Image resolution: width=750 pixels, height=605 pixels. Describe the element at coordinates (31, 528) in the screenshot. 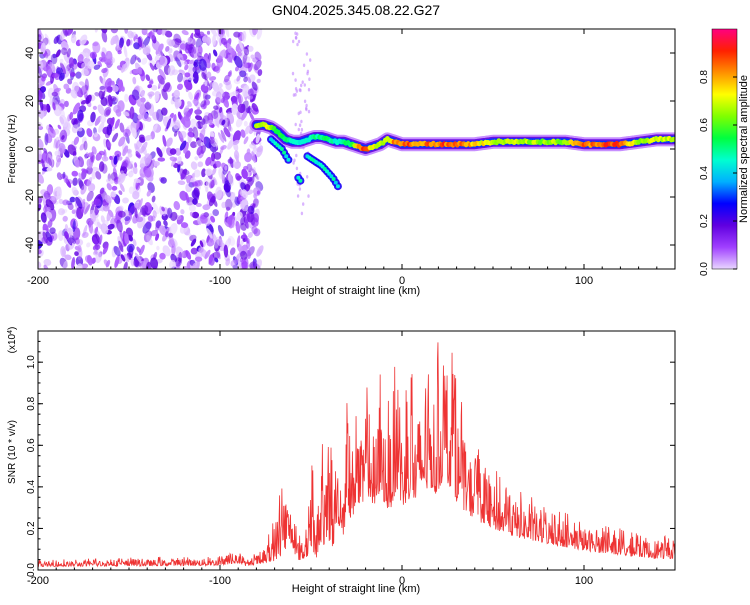

I see `snr-ytick-label: 0.2` at that location.